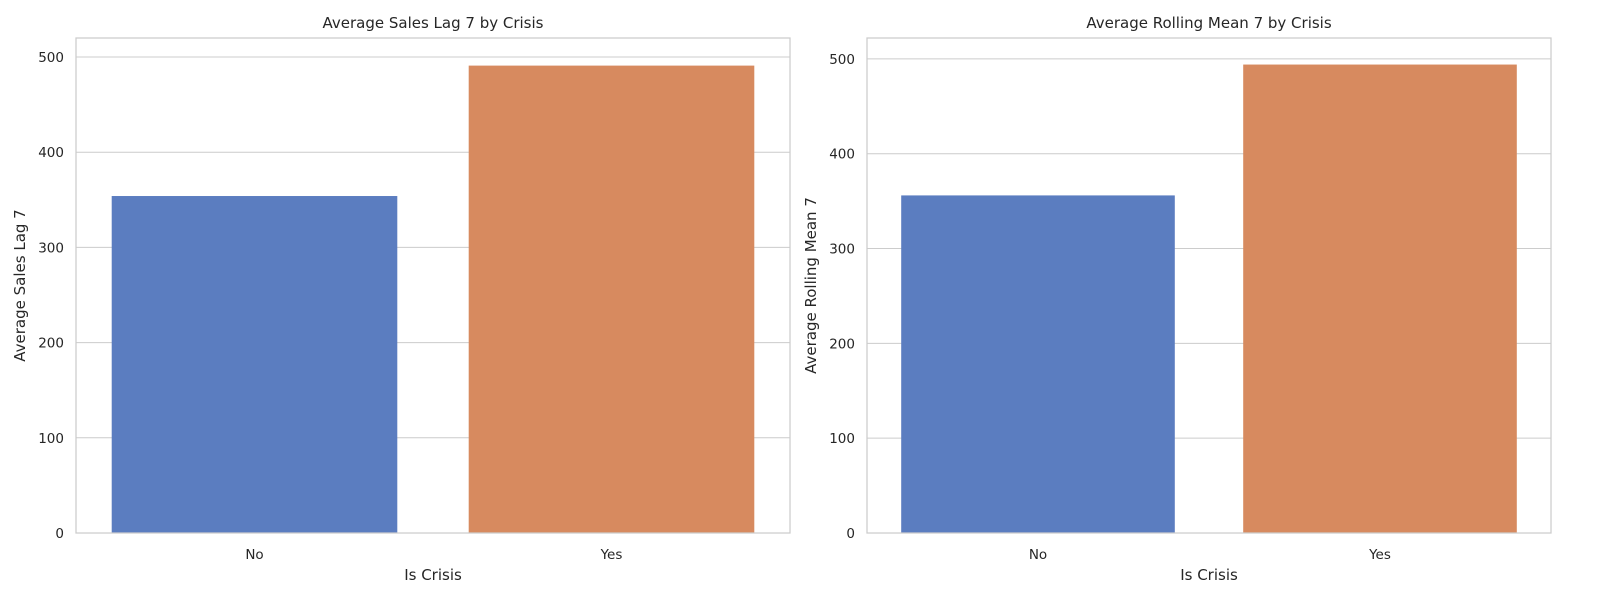 Image resolution: width=1600 pixels, height=600 pixels. What do you see at coordinates (1208, 23) in the screenshot?
I see `chart-title: Average Rolling Mean 7 by Crisis` at bounding box center [1208, 23].